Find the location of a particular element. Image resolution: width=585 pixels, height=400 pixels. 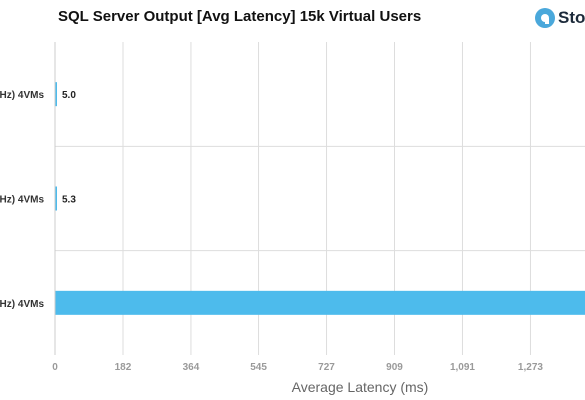

x-tick-label: 1,091 is located at coordinates (462, 367).